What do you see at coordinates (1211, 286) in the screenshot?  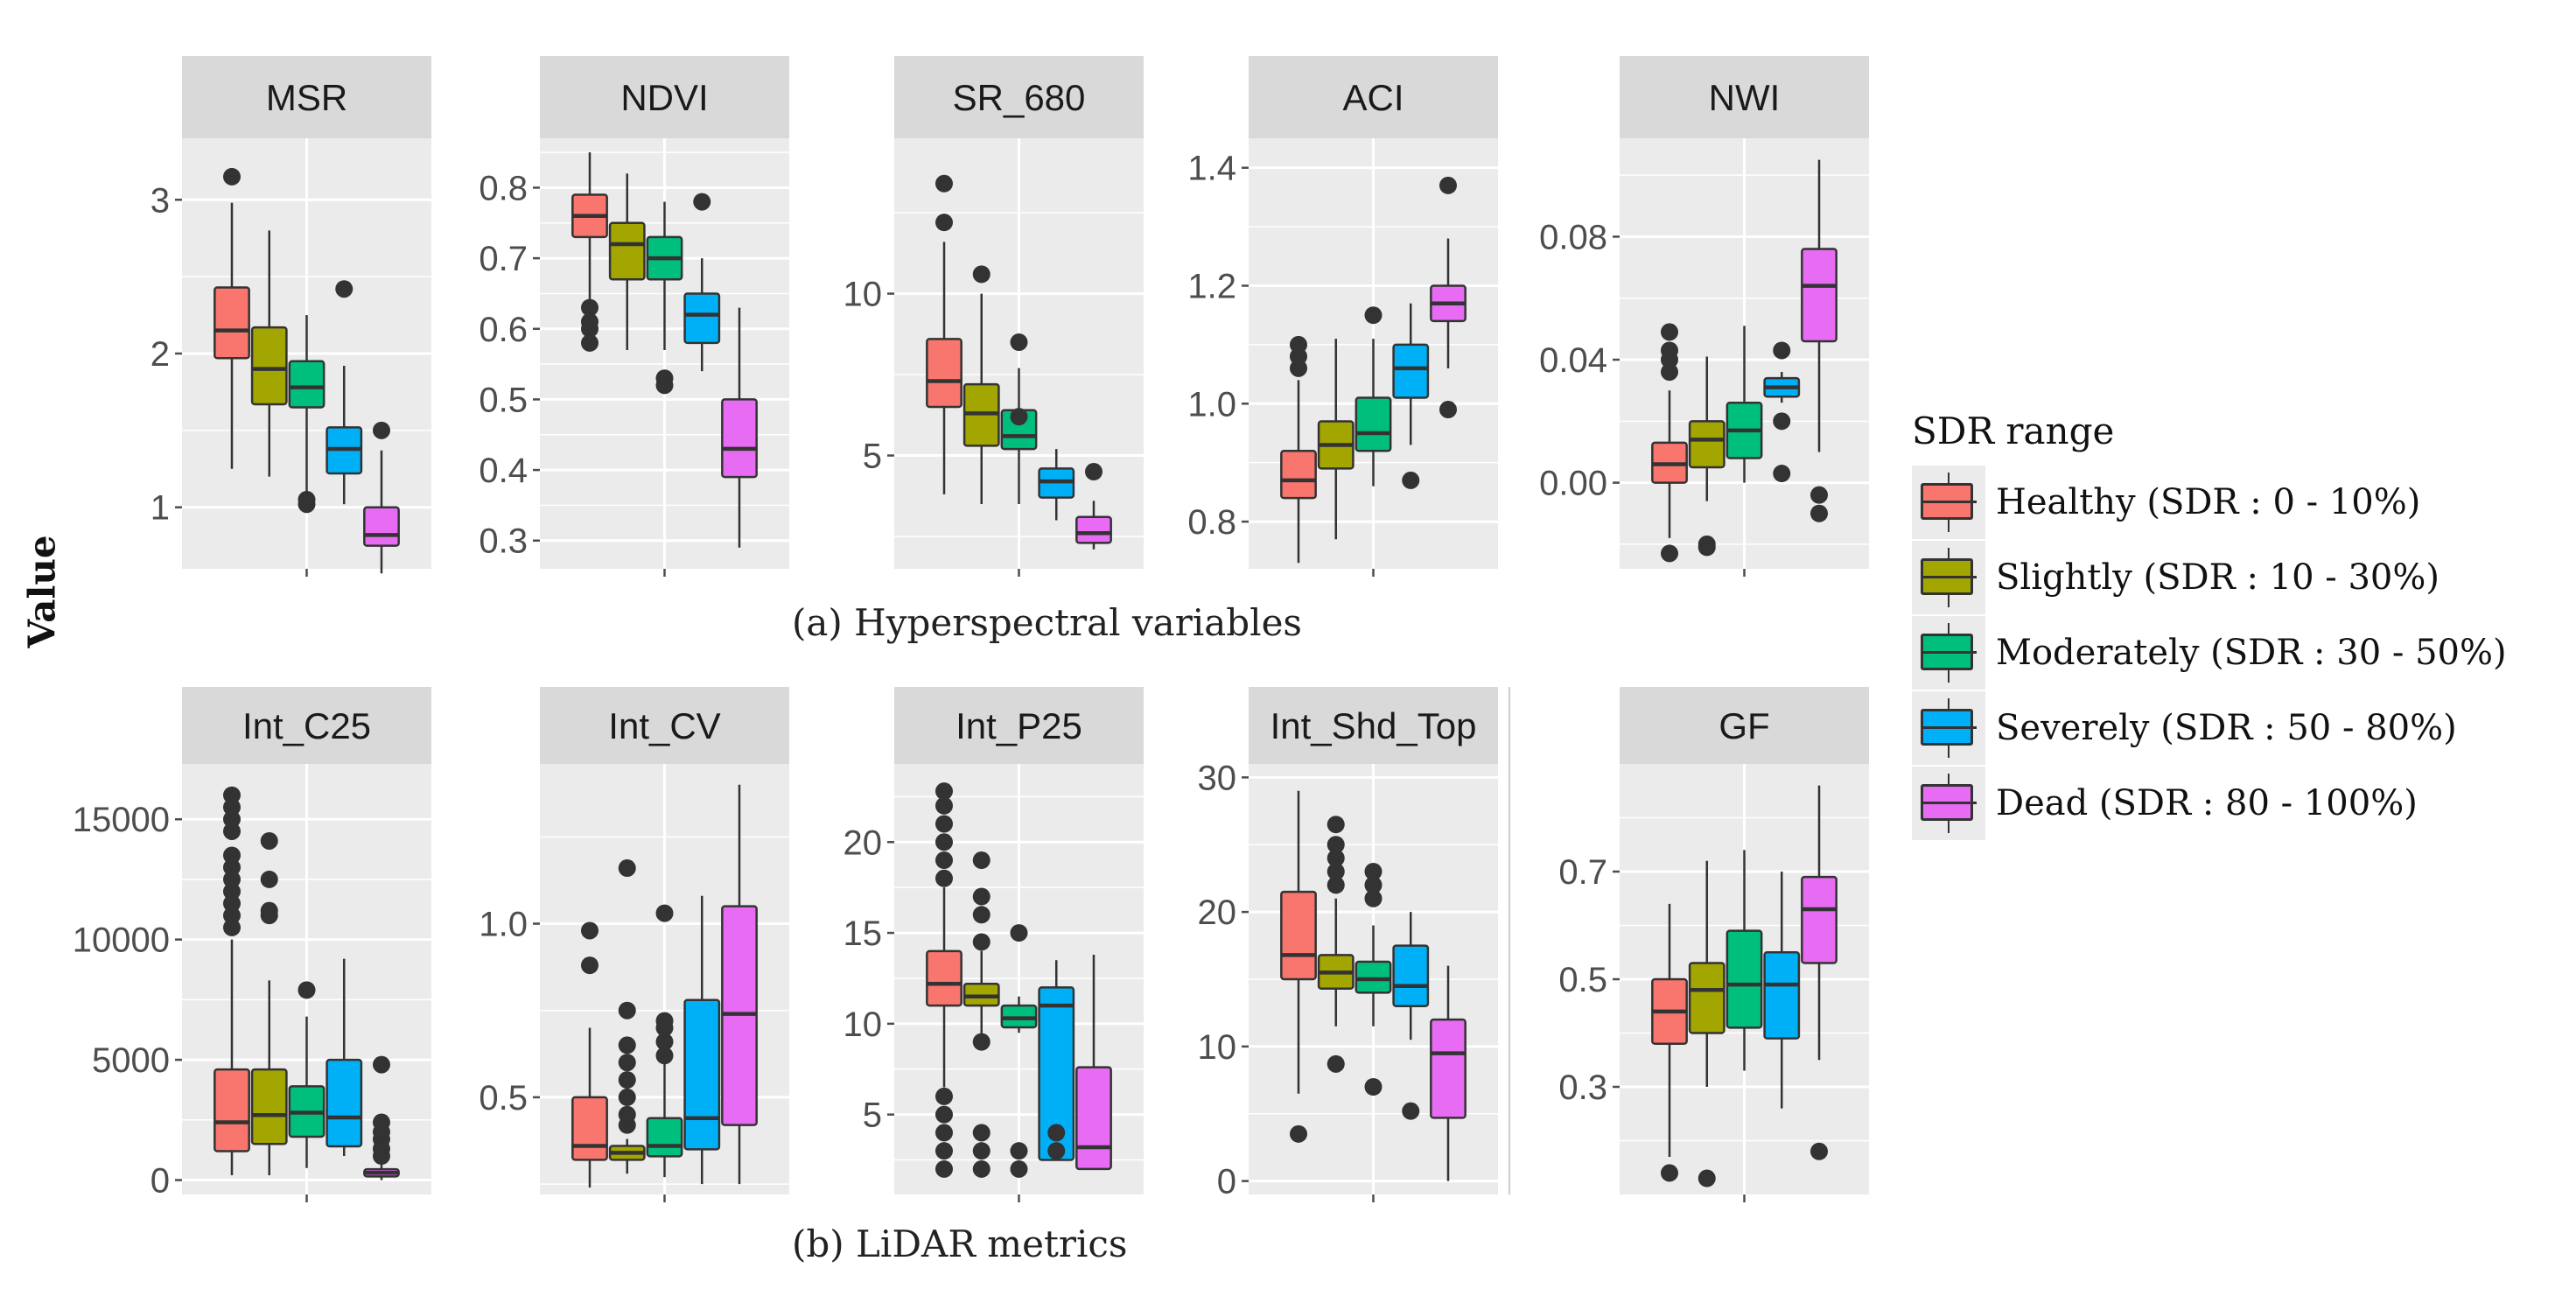 I see `y-tick-label: 1.2` at bounding box center [1211, 286].